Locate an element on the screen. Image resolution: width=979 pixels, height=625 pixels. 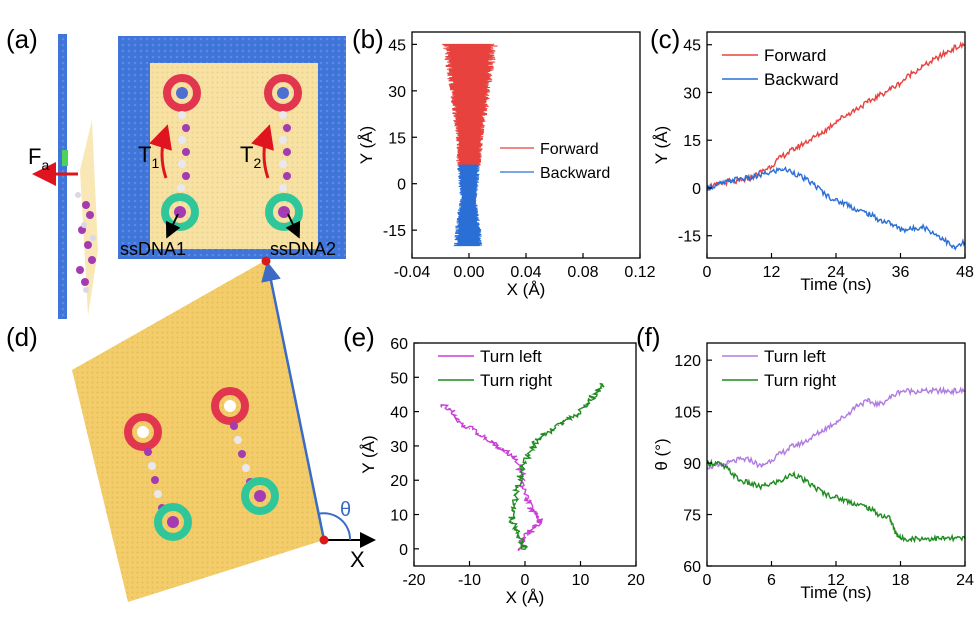
x-tick-label: 36 is located at coordinates (901, 272).